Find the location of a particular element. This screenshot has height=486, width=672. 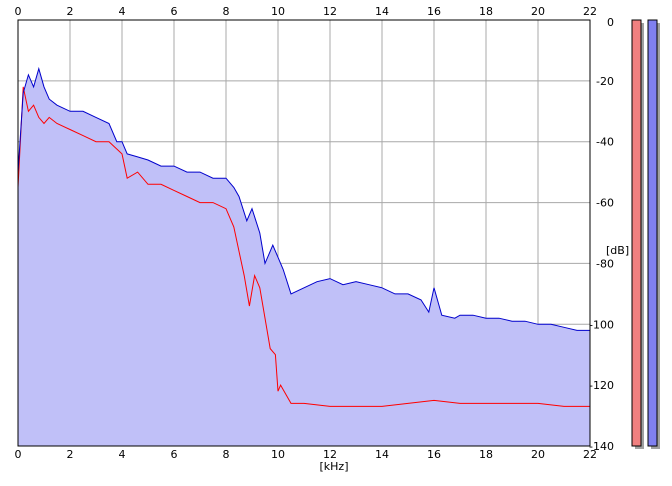

x-axis-label: [kHz] is located at coordinates (334, 466).